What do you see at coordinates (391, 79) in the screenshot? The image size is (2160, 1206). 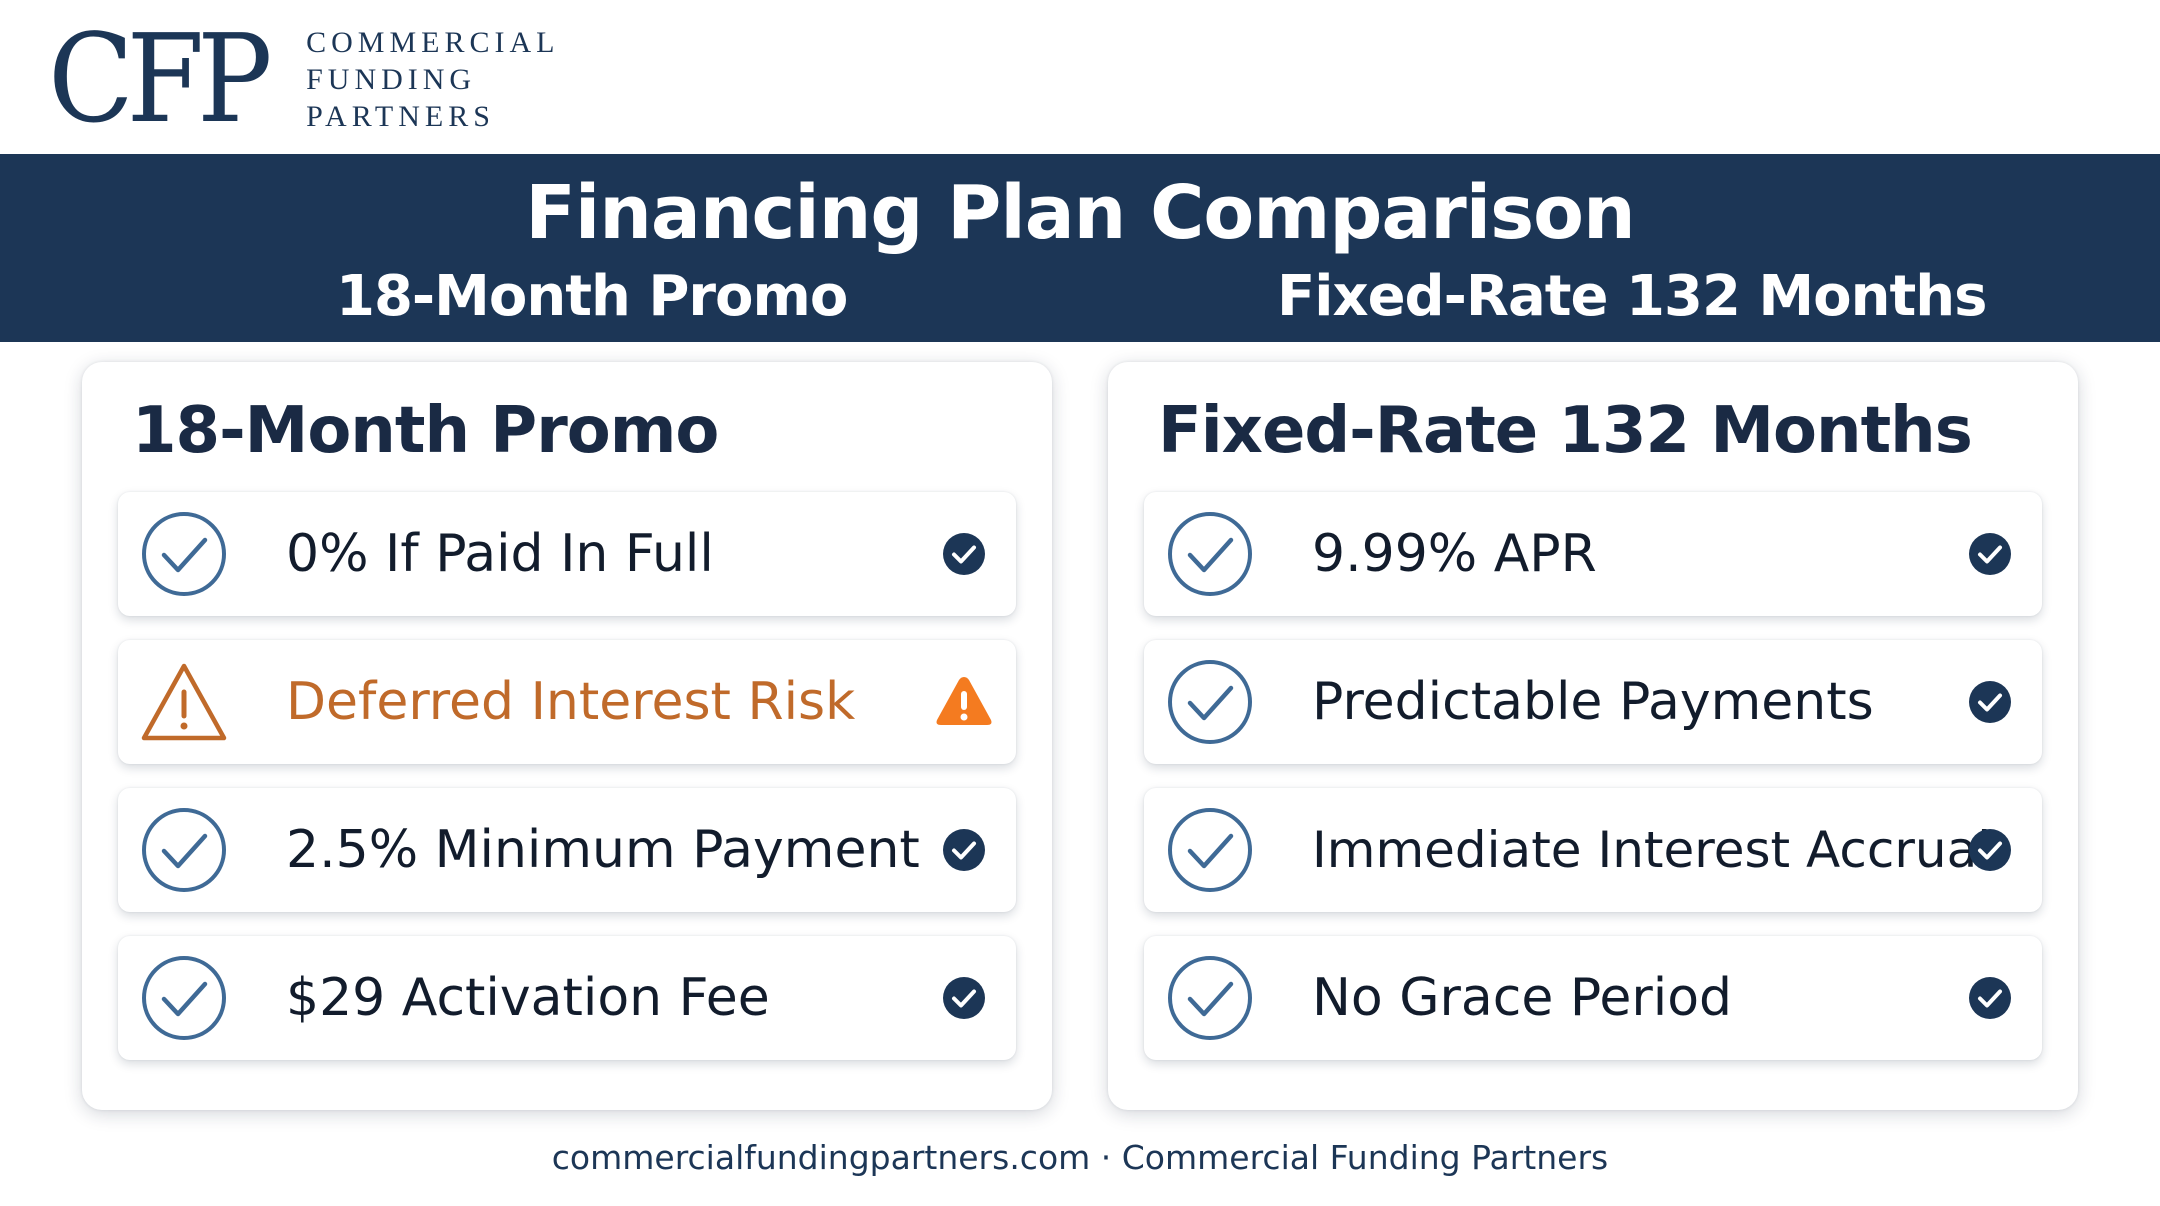 I see `logo-line-2: FUNDING` at bounding box center [391, 79].